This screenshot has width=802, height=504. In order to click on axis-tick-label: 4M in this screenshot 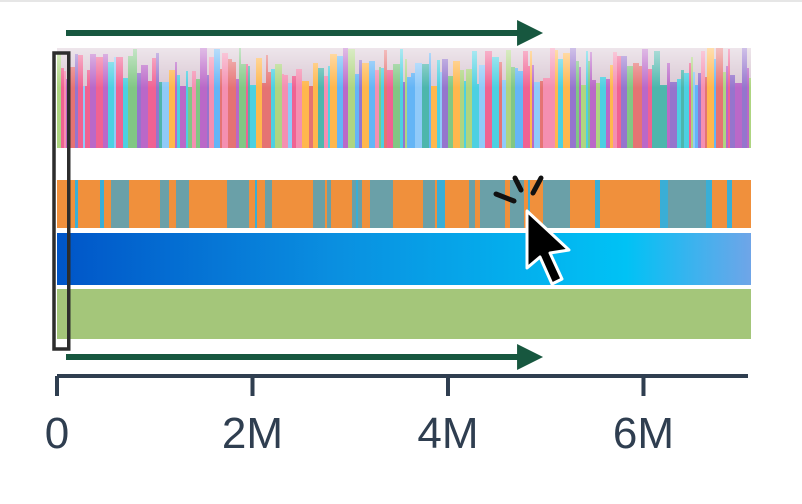, I will do `click(448, 433)`.